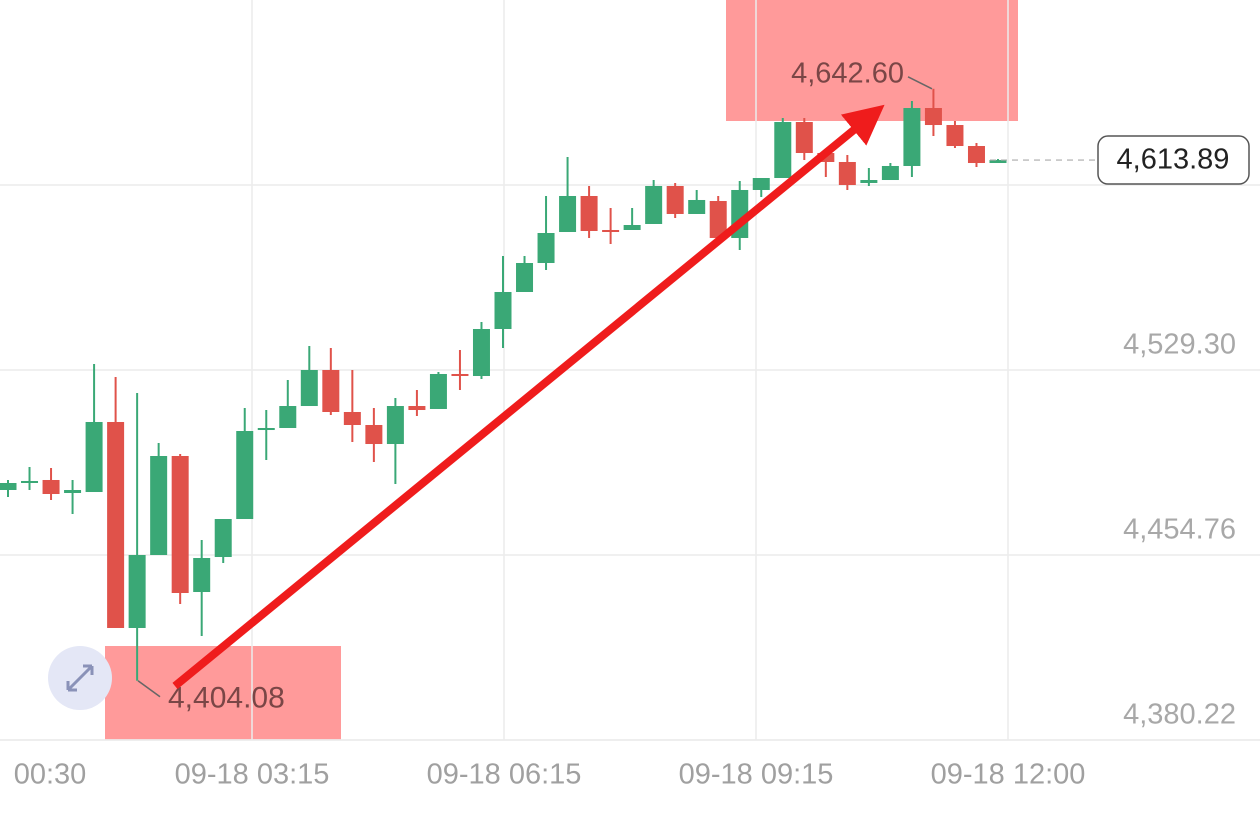 The image size is (1260, 826). What do you see at coordinates (756, 775) in the screenshot?
I see `x-tick-label: 09-18 09:15` at bounding box center [756, 775].